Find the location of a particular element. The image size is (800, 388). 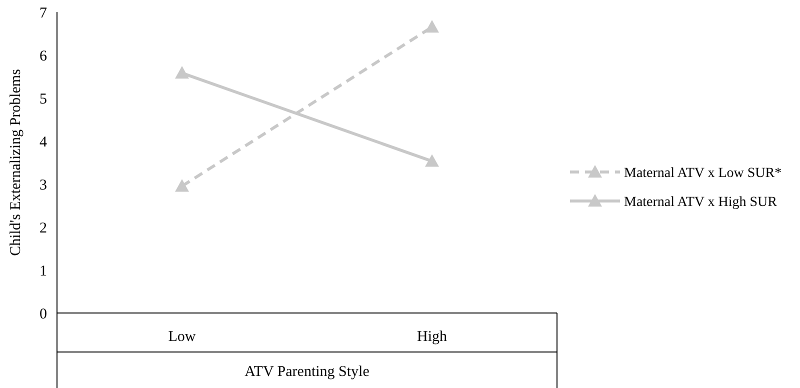

y-tick-label: 6 is located at coordinates (44, 56).